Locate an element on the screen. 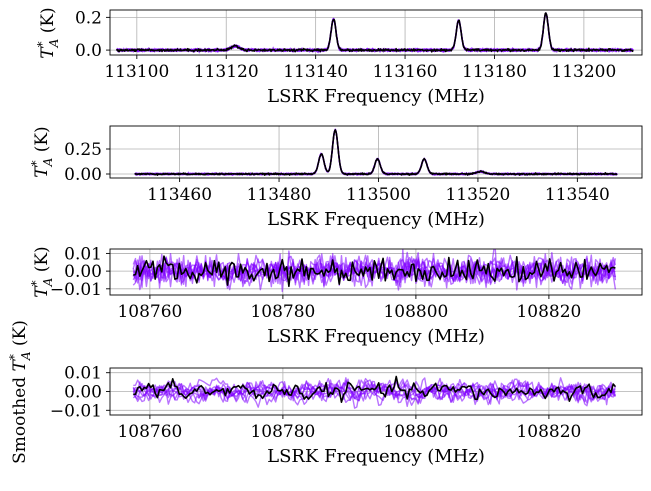 This screenshot has width=651, height=491. x-tick-label: 113480 is located at coordinates (279, 195).